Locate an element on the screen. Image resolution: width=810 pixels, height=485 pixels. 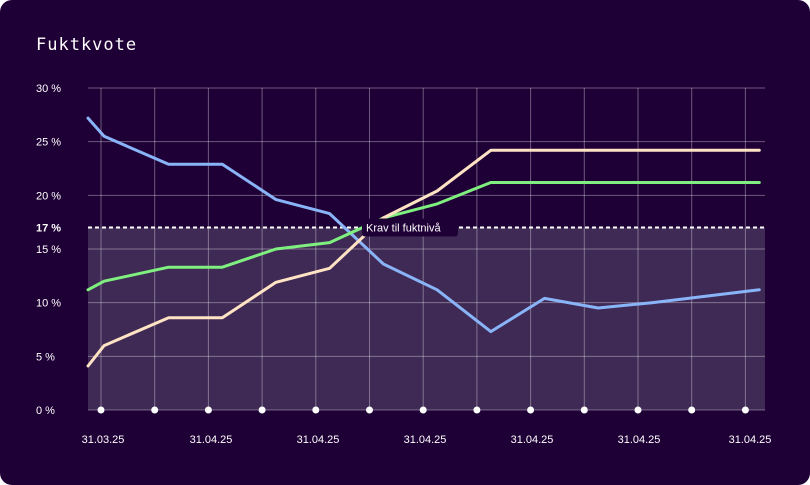
threshold-annotation-badge is located at coordinates (410, 227).